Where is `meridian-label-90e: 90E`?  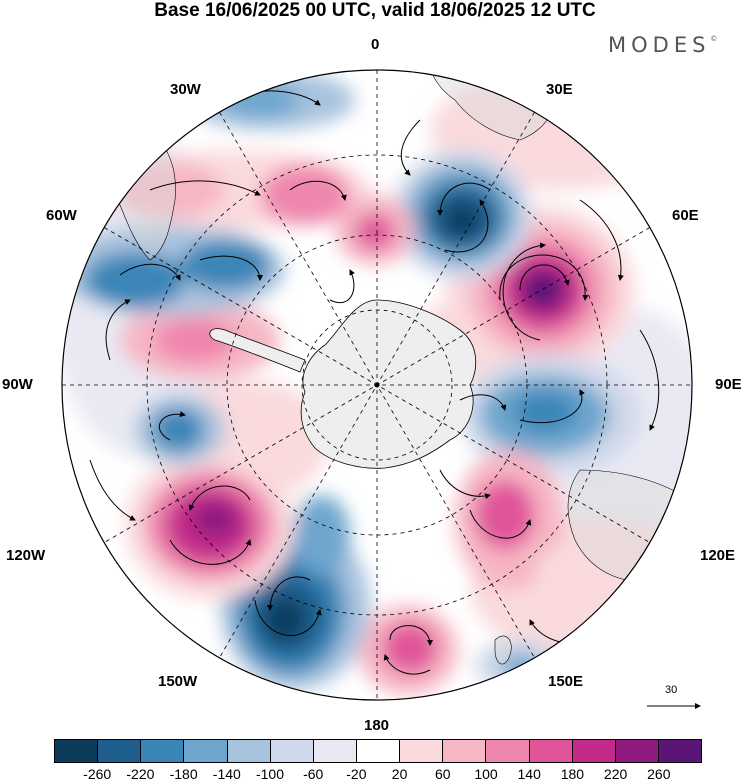 meridian-label-90e: 90E is located at coordinates (728, 384).